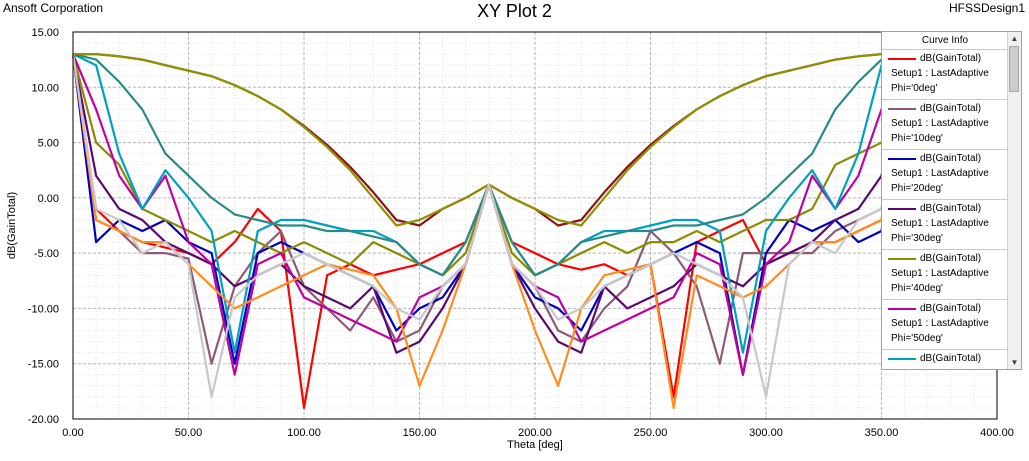 This screenshot has width=1029, height=461. What do you see at coordinates (45, 88) in the screenshot?
I see `y-tick-label: 10.00` at bounding box center [45, 88].